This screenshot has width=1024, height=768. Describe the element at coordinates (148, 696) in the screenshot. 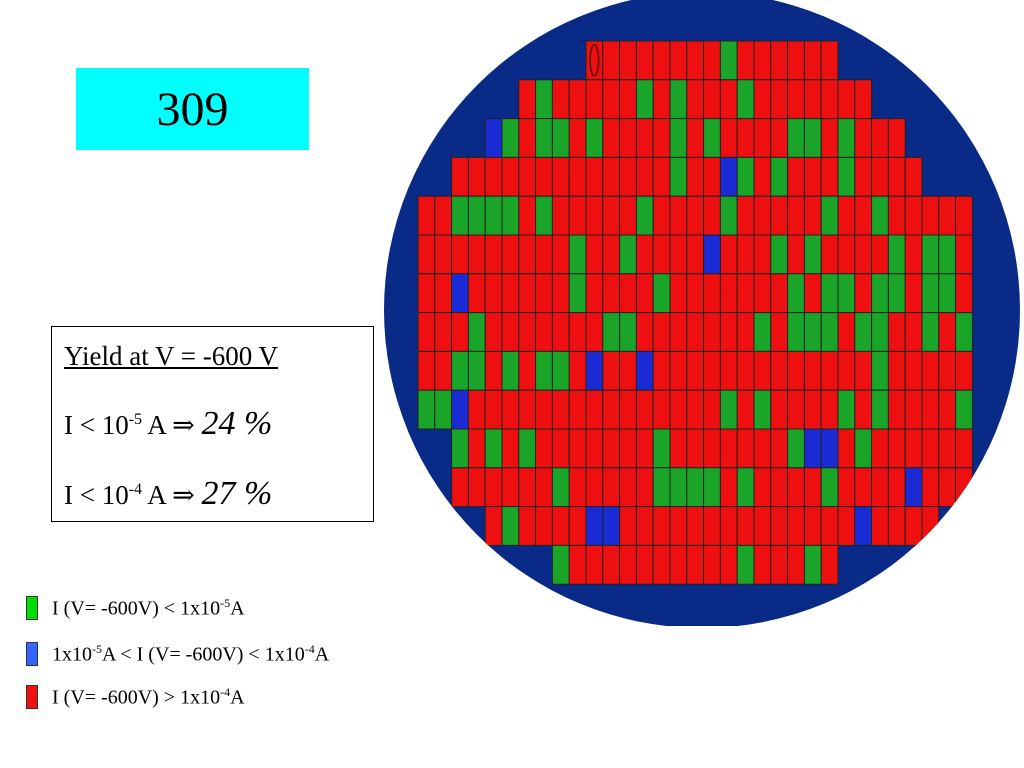

I see `legend-label-red: I (V= -600V) > 1x10-4A` at that location.